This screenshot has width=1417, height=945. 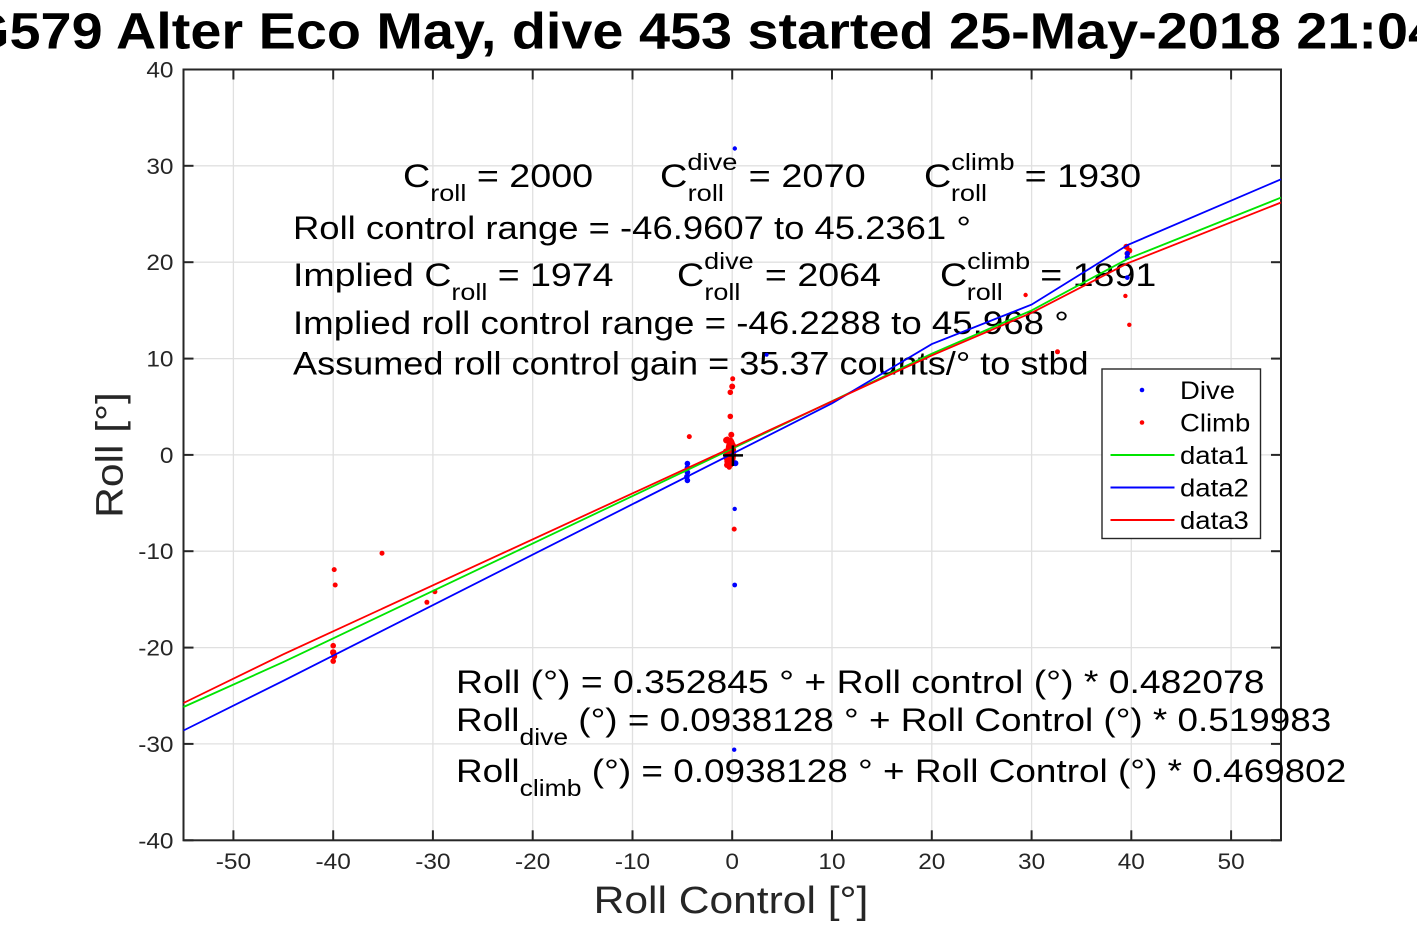 What do you see at coordinates (1214, 520) in the screenshot?
I see `svg-text: data3` at bounding box center [1214, 520].